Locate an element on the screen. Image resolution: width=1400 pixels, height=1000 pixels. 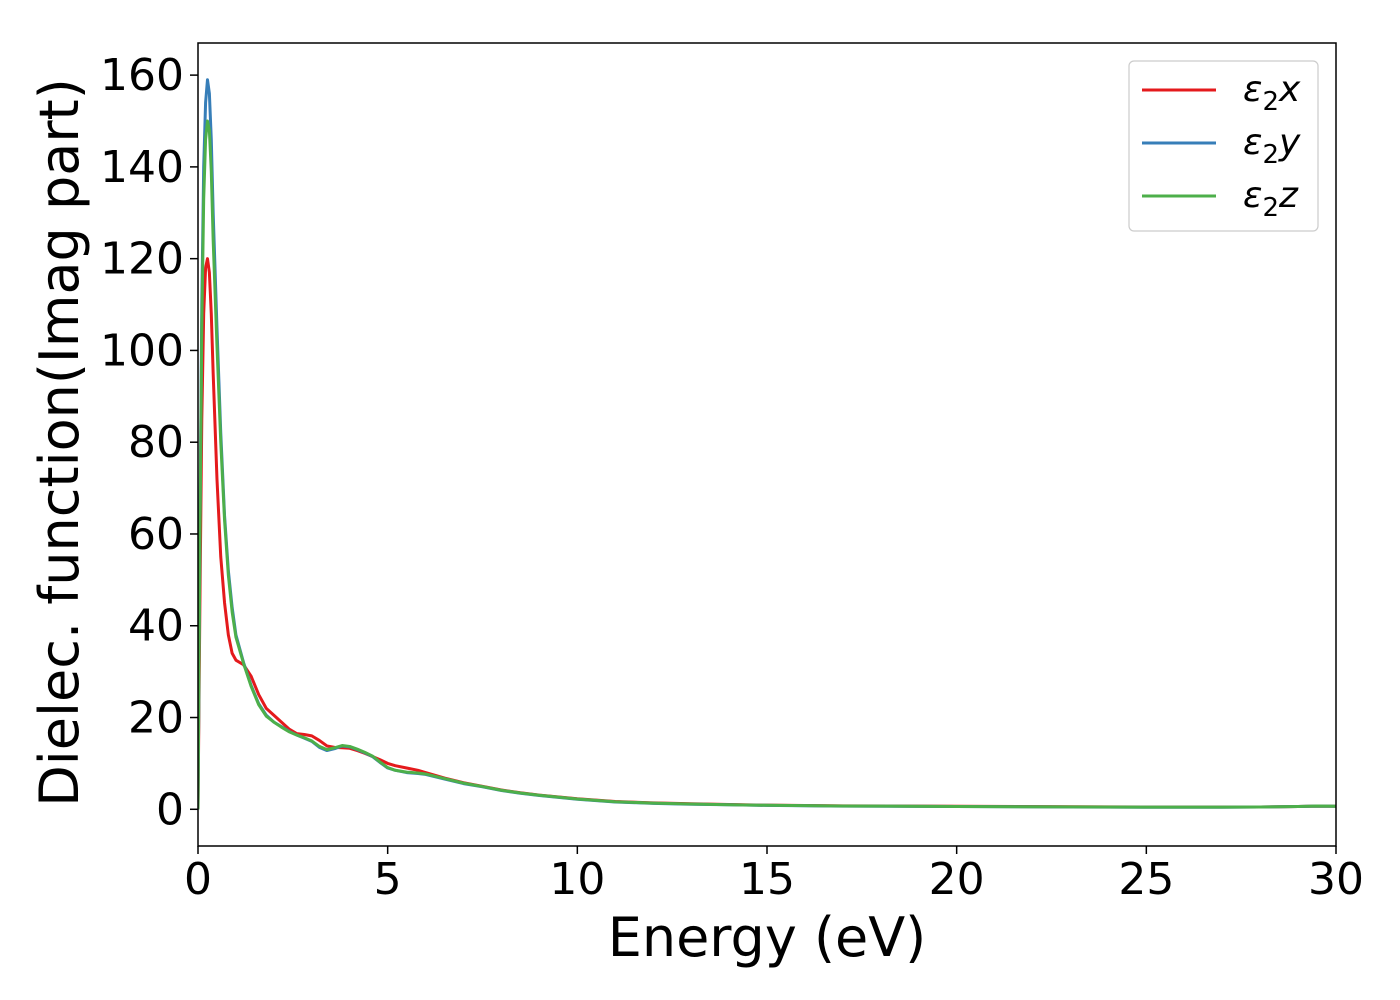
x-tick-label: 15 is located at coordinates (767, 879).